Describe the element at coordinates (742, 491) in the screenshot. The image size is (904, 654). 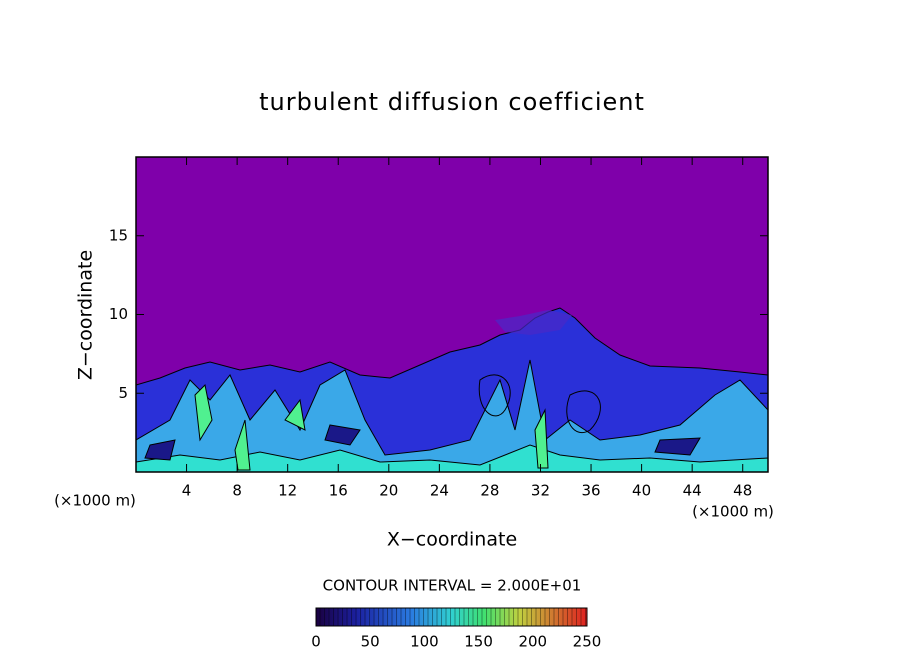
I see `x-tick-label: 48` at that location.